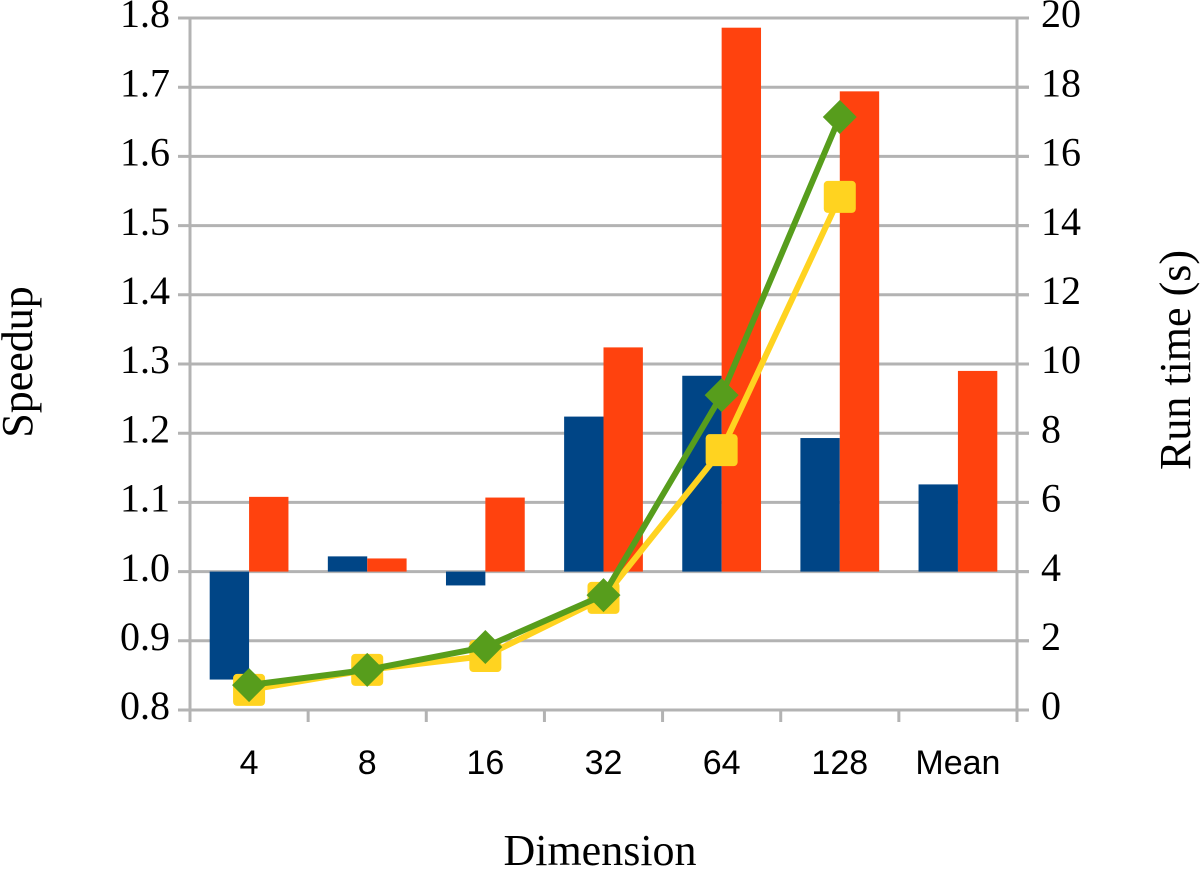 This screenshot has height=875, width=1204. What do you see at coordinates (1061, 82) in the screenshot?
I see `y2-tick-label: 18` at bounding box center [1061, 82].